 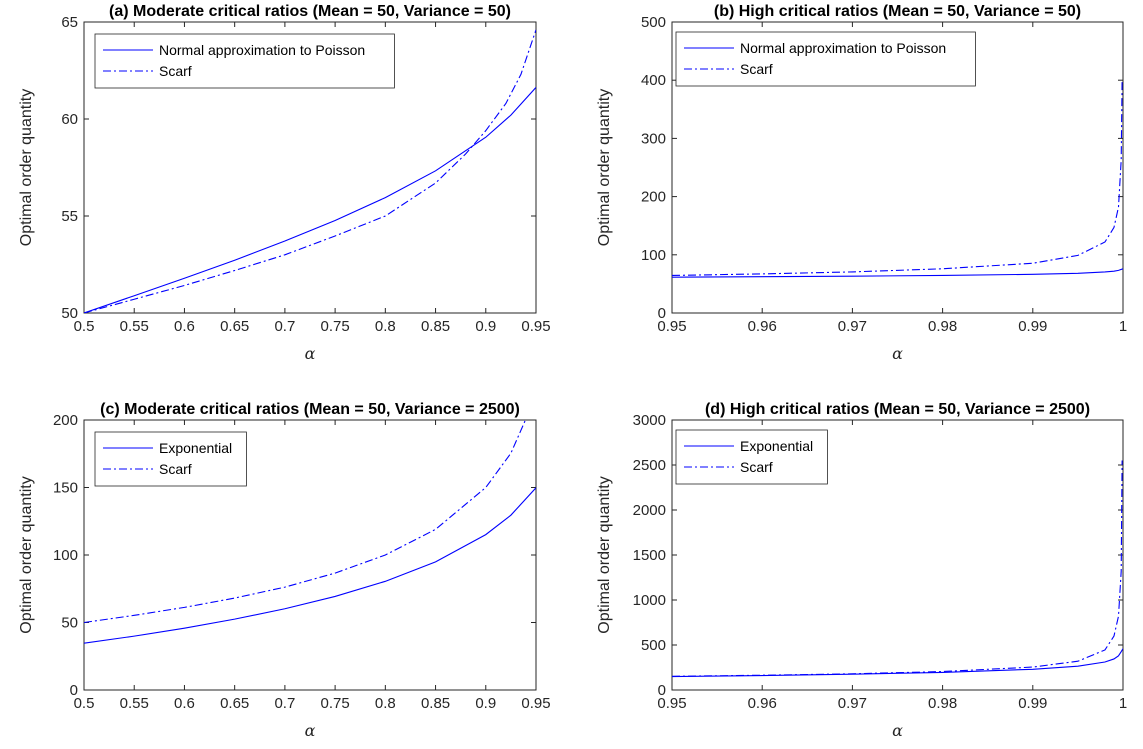 What do you see at coordinates (649, 600) in the screenshot?
I see `y-tick-label: 1000` at bounding box center [649, 600].